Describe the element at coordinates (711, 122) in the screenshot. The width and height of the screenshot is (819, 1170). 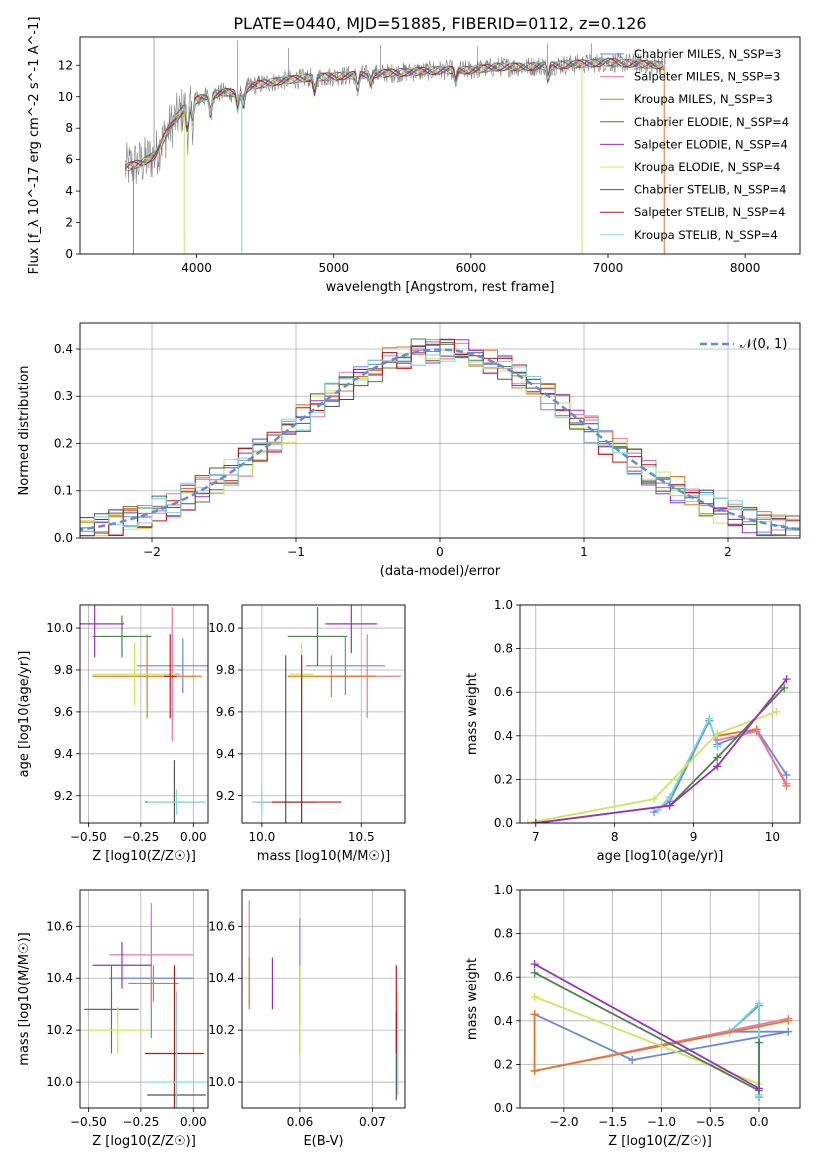
I see `legend-entry: Chabrier ELODIE, N_SSP=4` at that location.